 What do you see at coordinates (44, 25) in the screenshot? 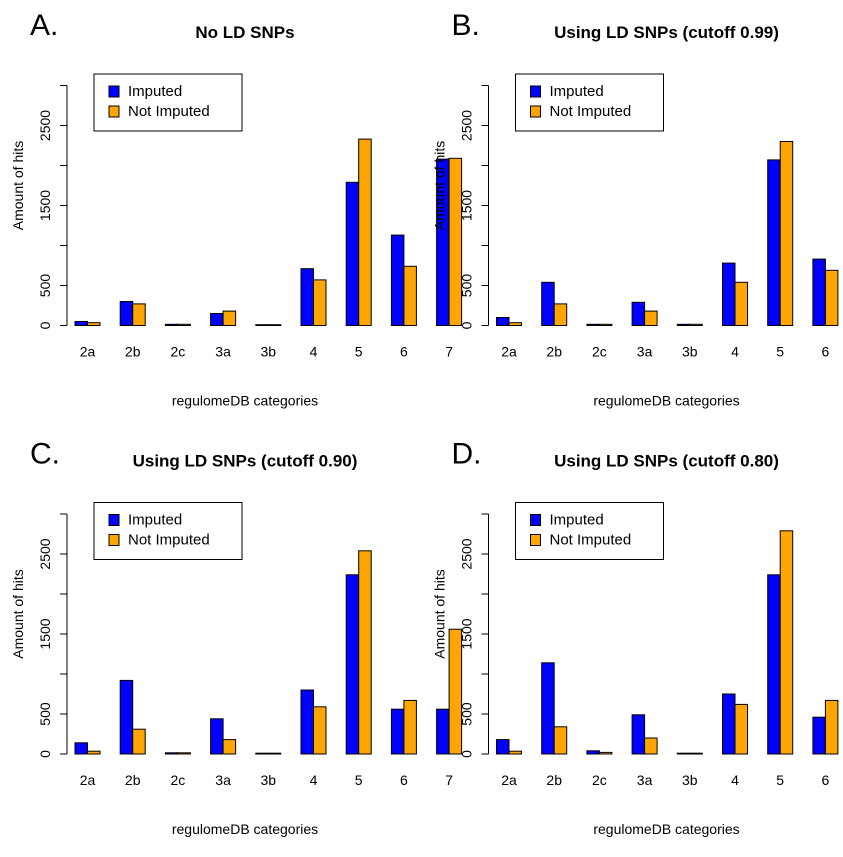
I see `panel-letter: A.` at bounding box center [44, 25].